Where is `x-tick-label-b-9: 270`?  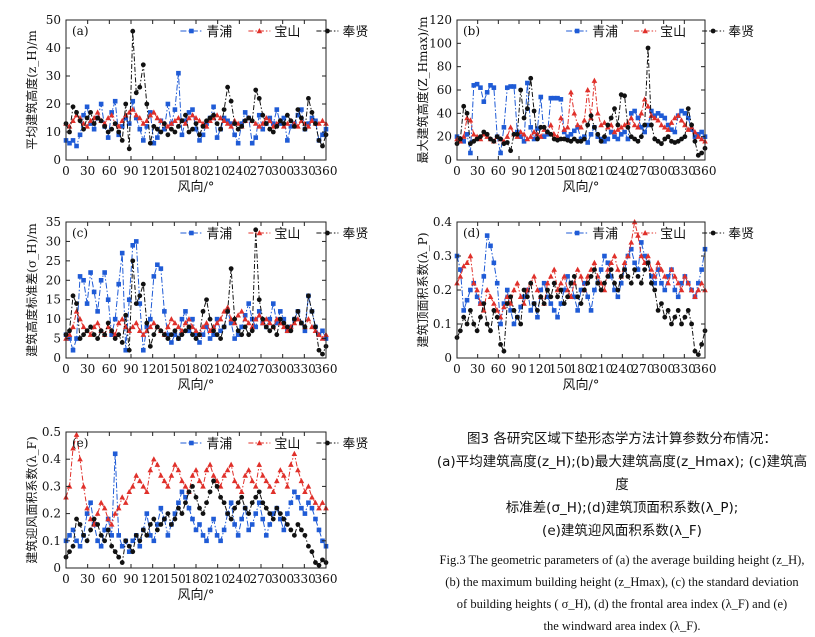 x-tick-label-b-9: 270 is located at coordinates (643, 171).